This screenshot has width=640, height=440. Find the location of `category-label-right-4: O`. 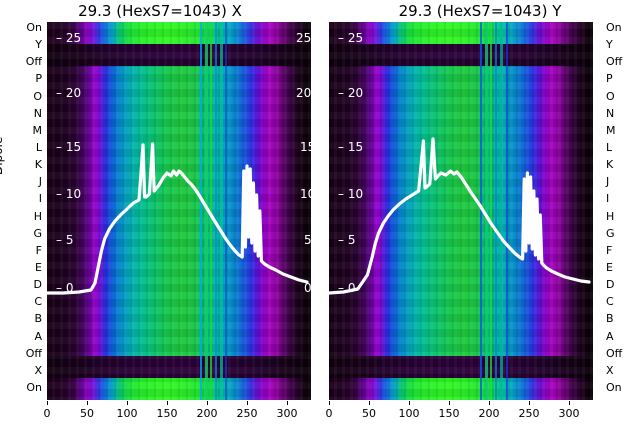

category-label-right-4: O is located at coordinates (610, 96).